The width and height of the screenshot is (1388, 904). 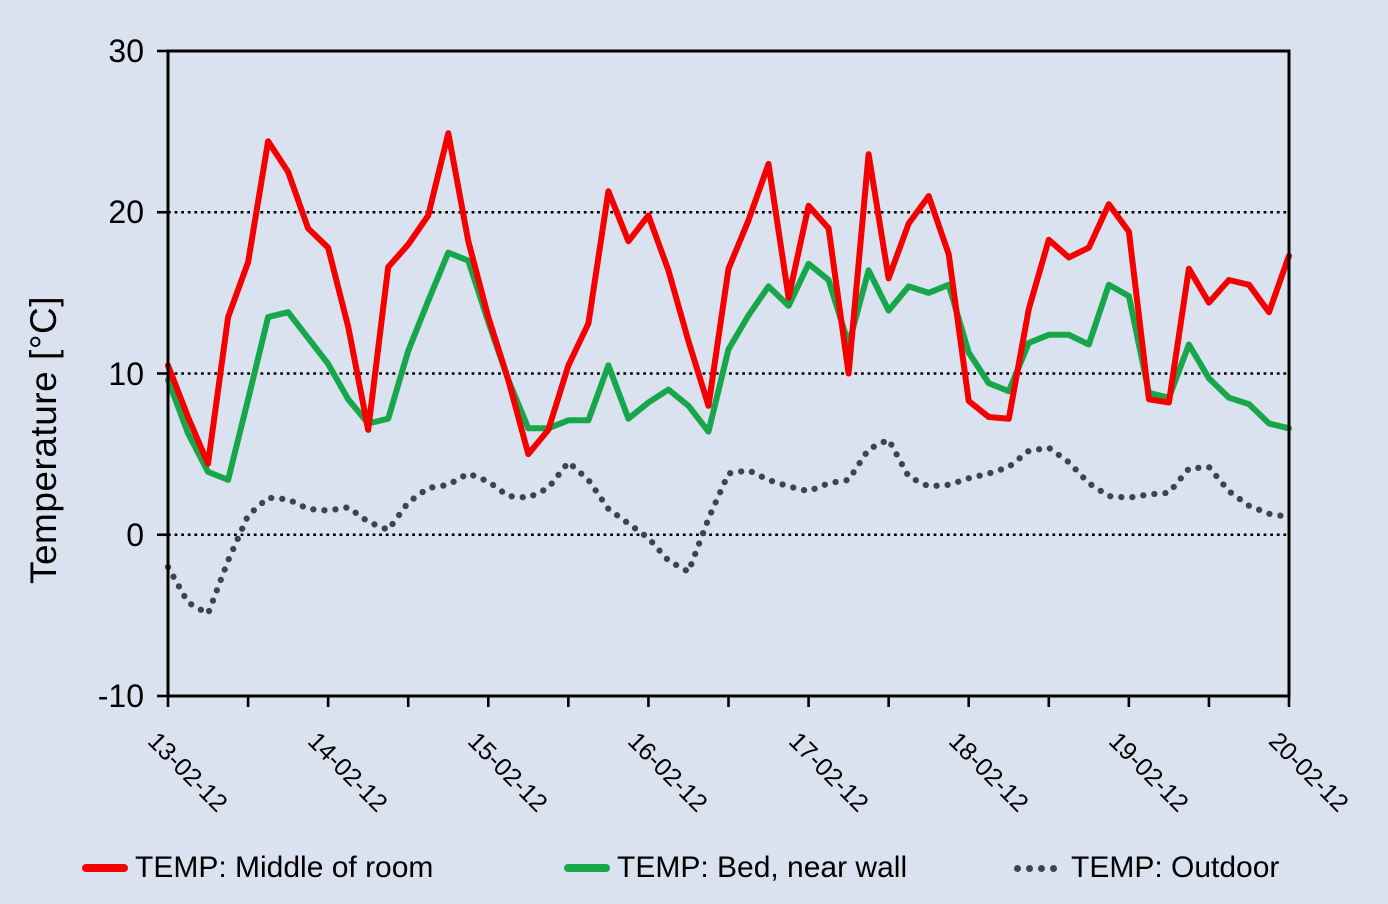 I want to click on legend-label-bed-near-wall: TEMP: Bed, near wall, so click(x=762, y=867).